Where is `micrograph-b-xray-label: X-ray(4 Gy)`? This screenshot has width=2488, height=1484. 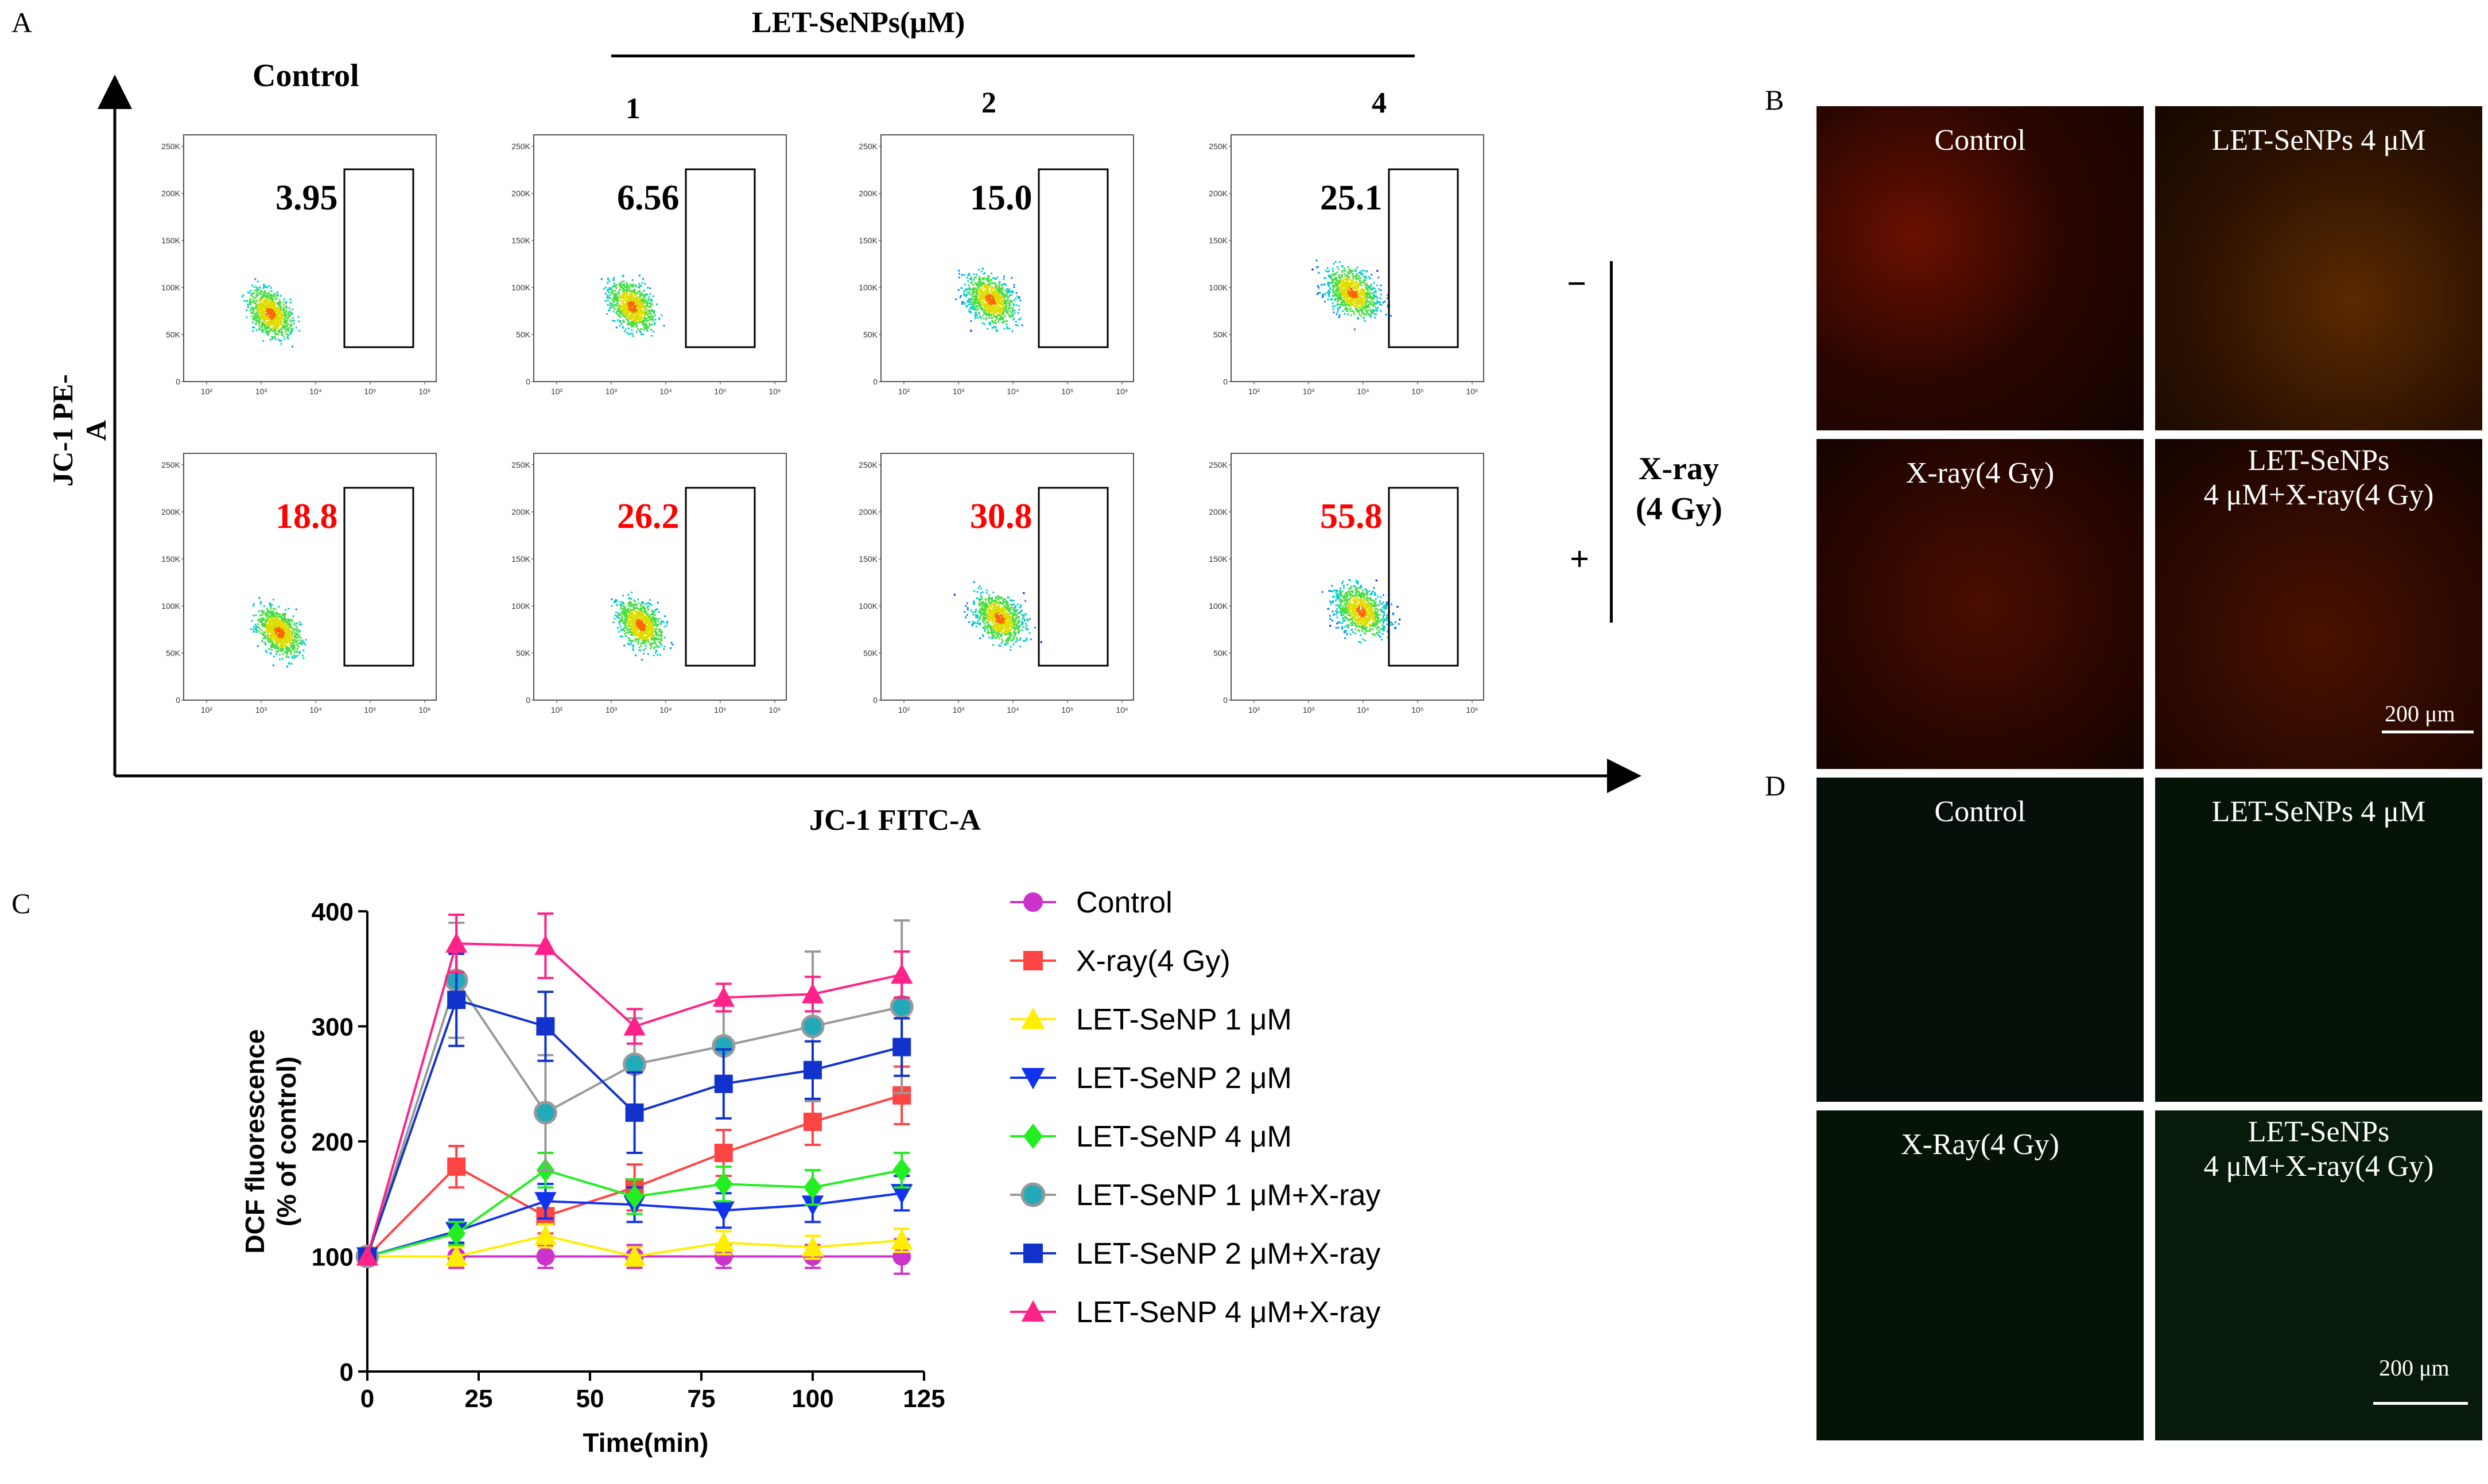
micrograph-b-xray-label: X-ray(4 Gy) is located at coordinates (1980, 473).